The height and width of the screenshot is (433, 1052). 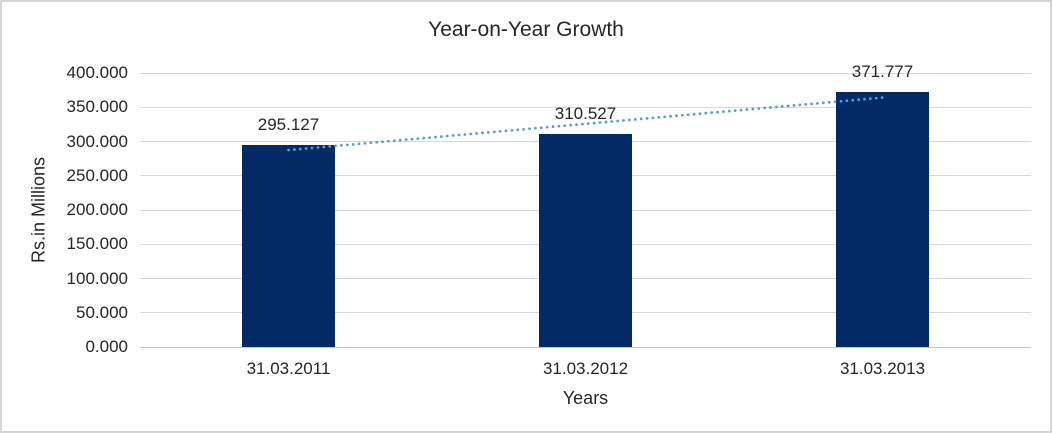 What do you see at coordinates (526, 29) in the screenshot?
I see `chart-title: Year-on-Year Growth` at bounding box center [526, 29].